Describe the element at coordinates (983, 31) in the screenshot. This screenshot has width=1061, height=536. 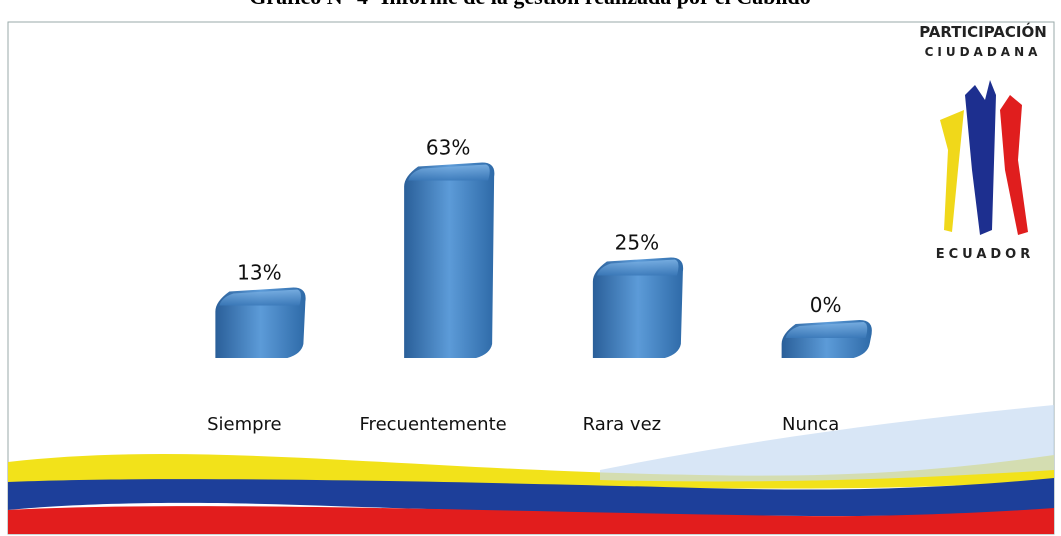
I see `logo-text: PARTICIPACIÓN` at that location.